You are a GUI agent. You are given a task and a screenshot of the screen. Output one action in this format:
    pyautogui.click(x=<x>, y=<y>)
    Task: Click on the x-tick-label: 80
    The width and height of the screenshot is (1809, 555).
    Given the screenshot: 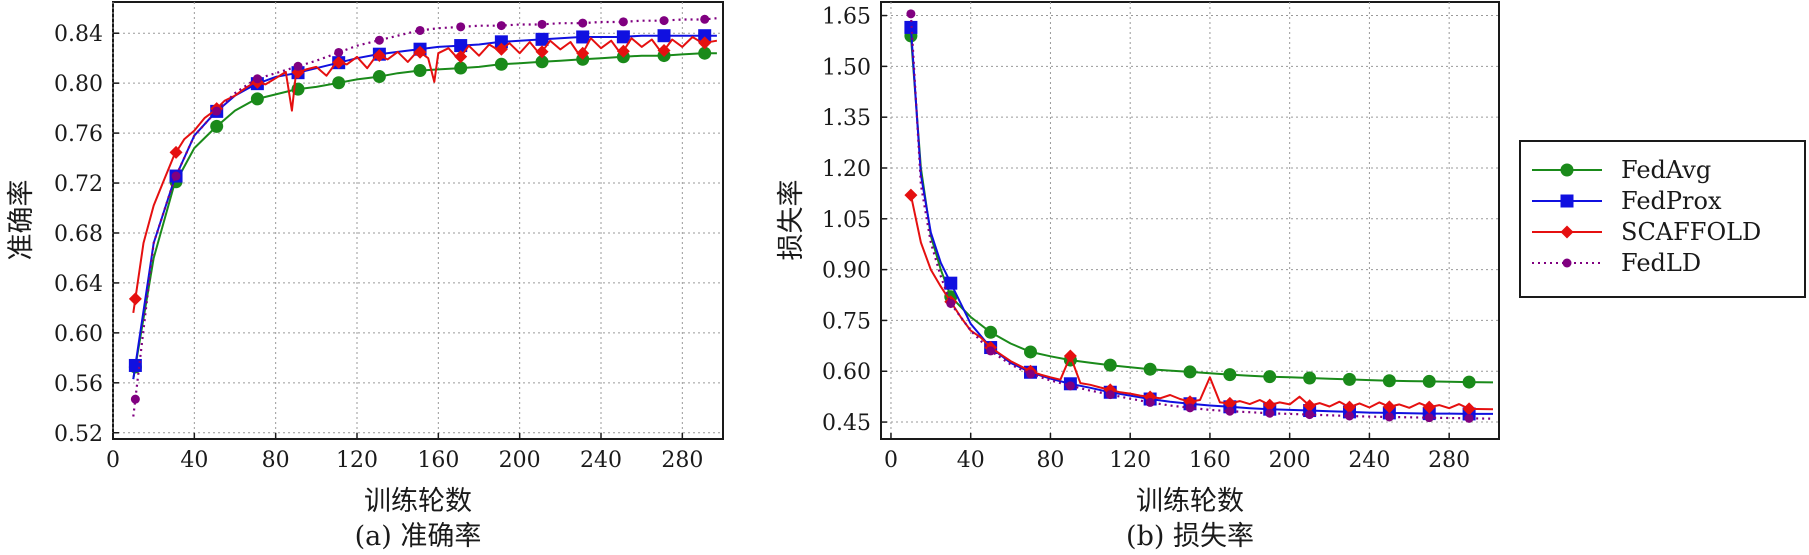 What is the action you would take?
    pyautogui.click(x=276, y=460)
    